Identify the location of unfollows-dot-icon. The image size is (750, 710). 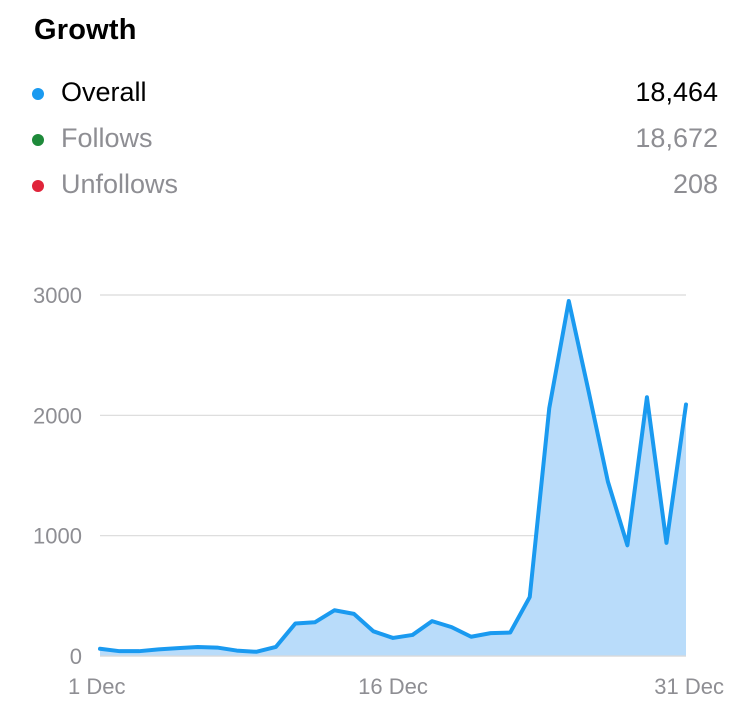
(38, 186).